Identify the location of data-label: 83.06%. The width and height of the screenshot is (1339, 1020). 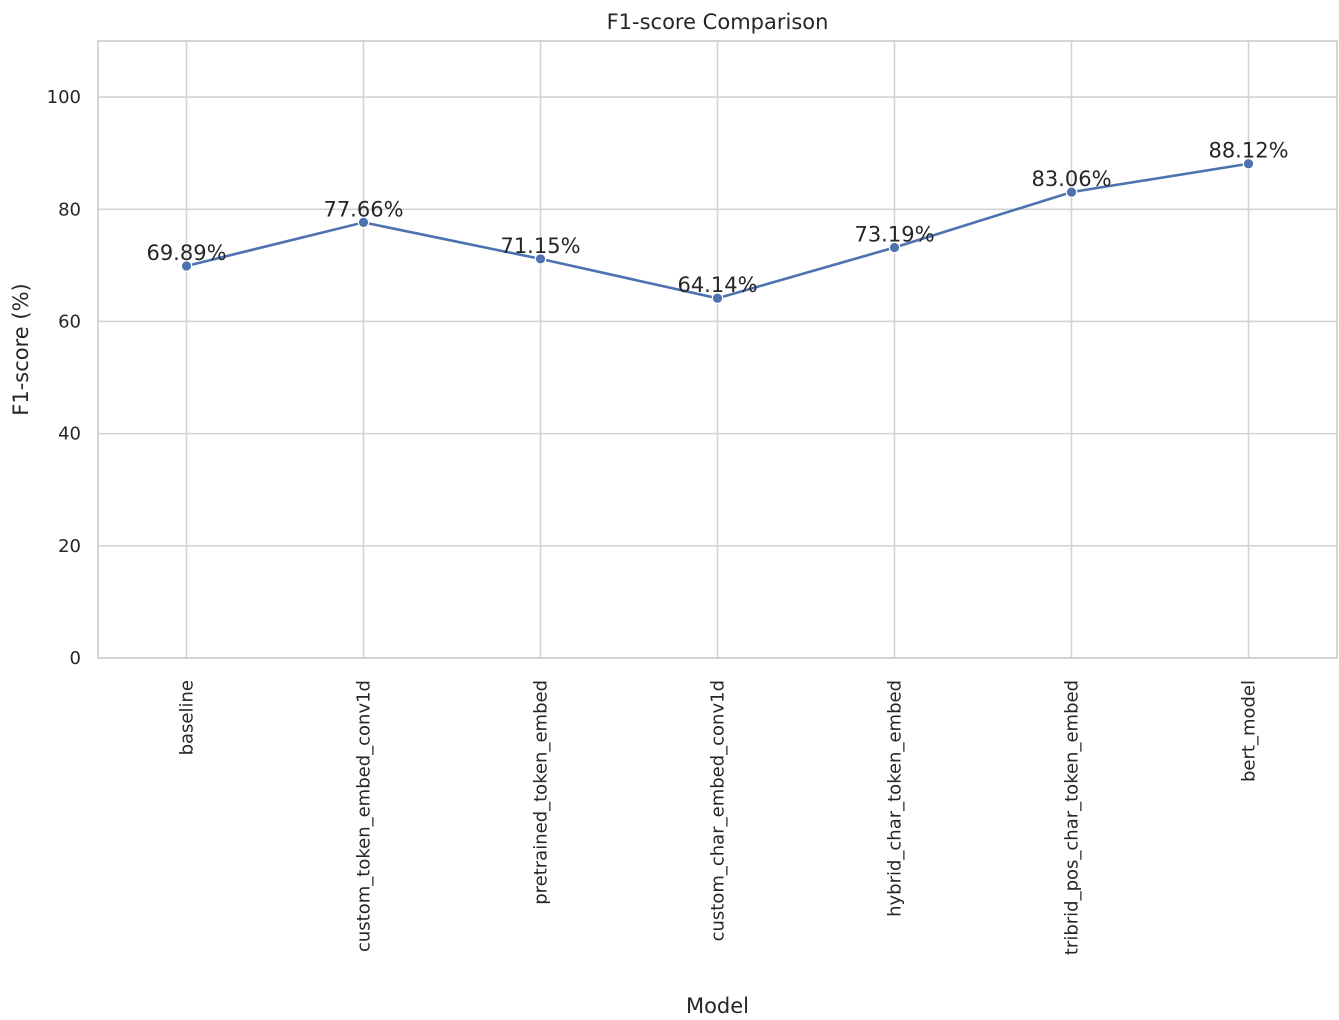
(1071, 179).